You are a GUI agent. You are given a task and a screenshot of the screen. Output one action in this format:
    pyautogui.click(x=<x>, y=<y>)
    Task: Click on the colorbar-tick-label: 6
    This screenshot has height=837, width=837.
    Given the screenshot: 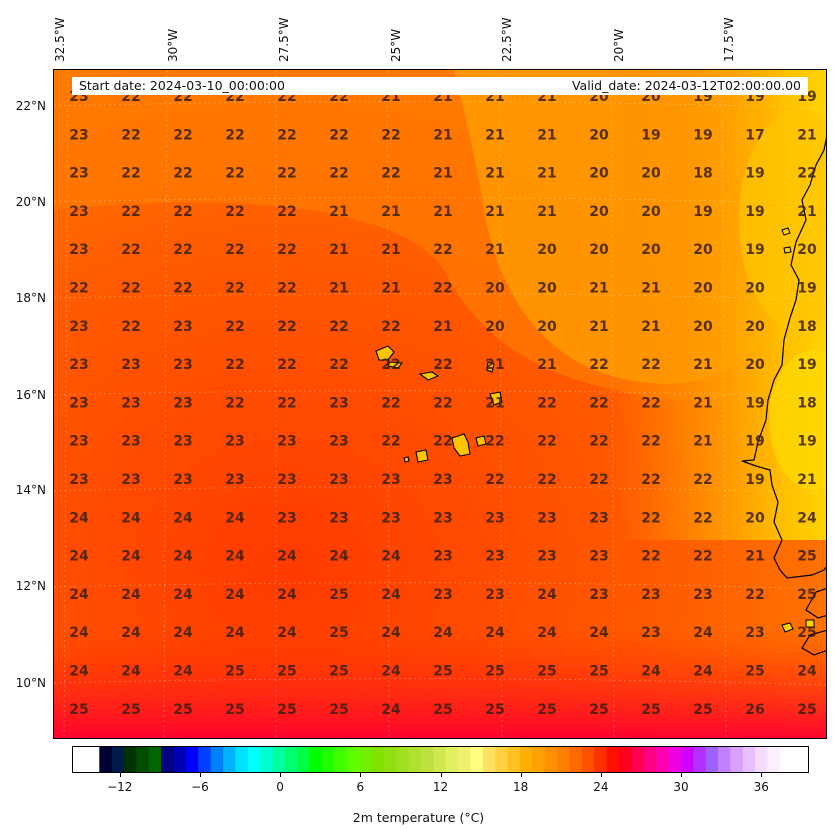 What is the action you would take?
    pyautogui.click(x=360, y=787)
    